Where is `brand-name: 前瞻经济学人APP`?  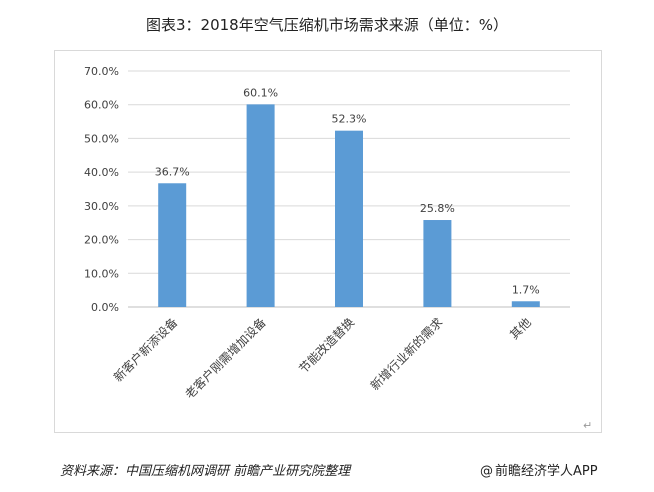 brand-name: 前瞻经济学人APP is located at coordinates (546, 471).